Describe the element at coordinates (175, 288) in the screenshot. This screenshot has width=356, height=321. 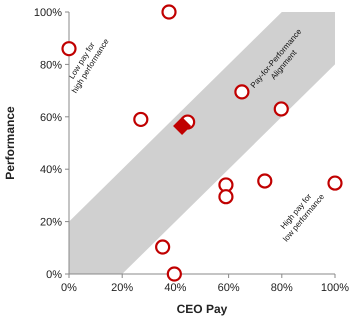
I see `x-tick-label: 40%` at that location.